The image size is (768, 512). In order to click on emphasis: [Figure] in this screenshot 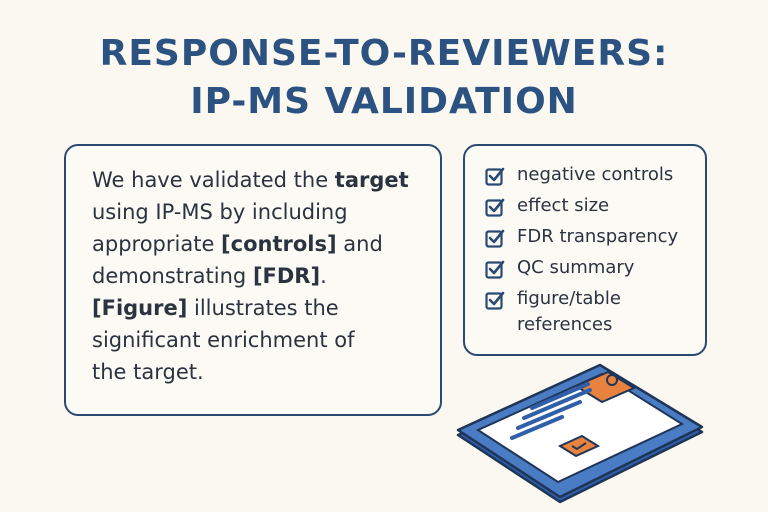, I will do `click(140, 308)`.